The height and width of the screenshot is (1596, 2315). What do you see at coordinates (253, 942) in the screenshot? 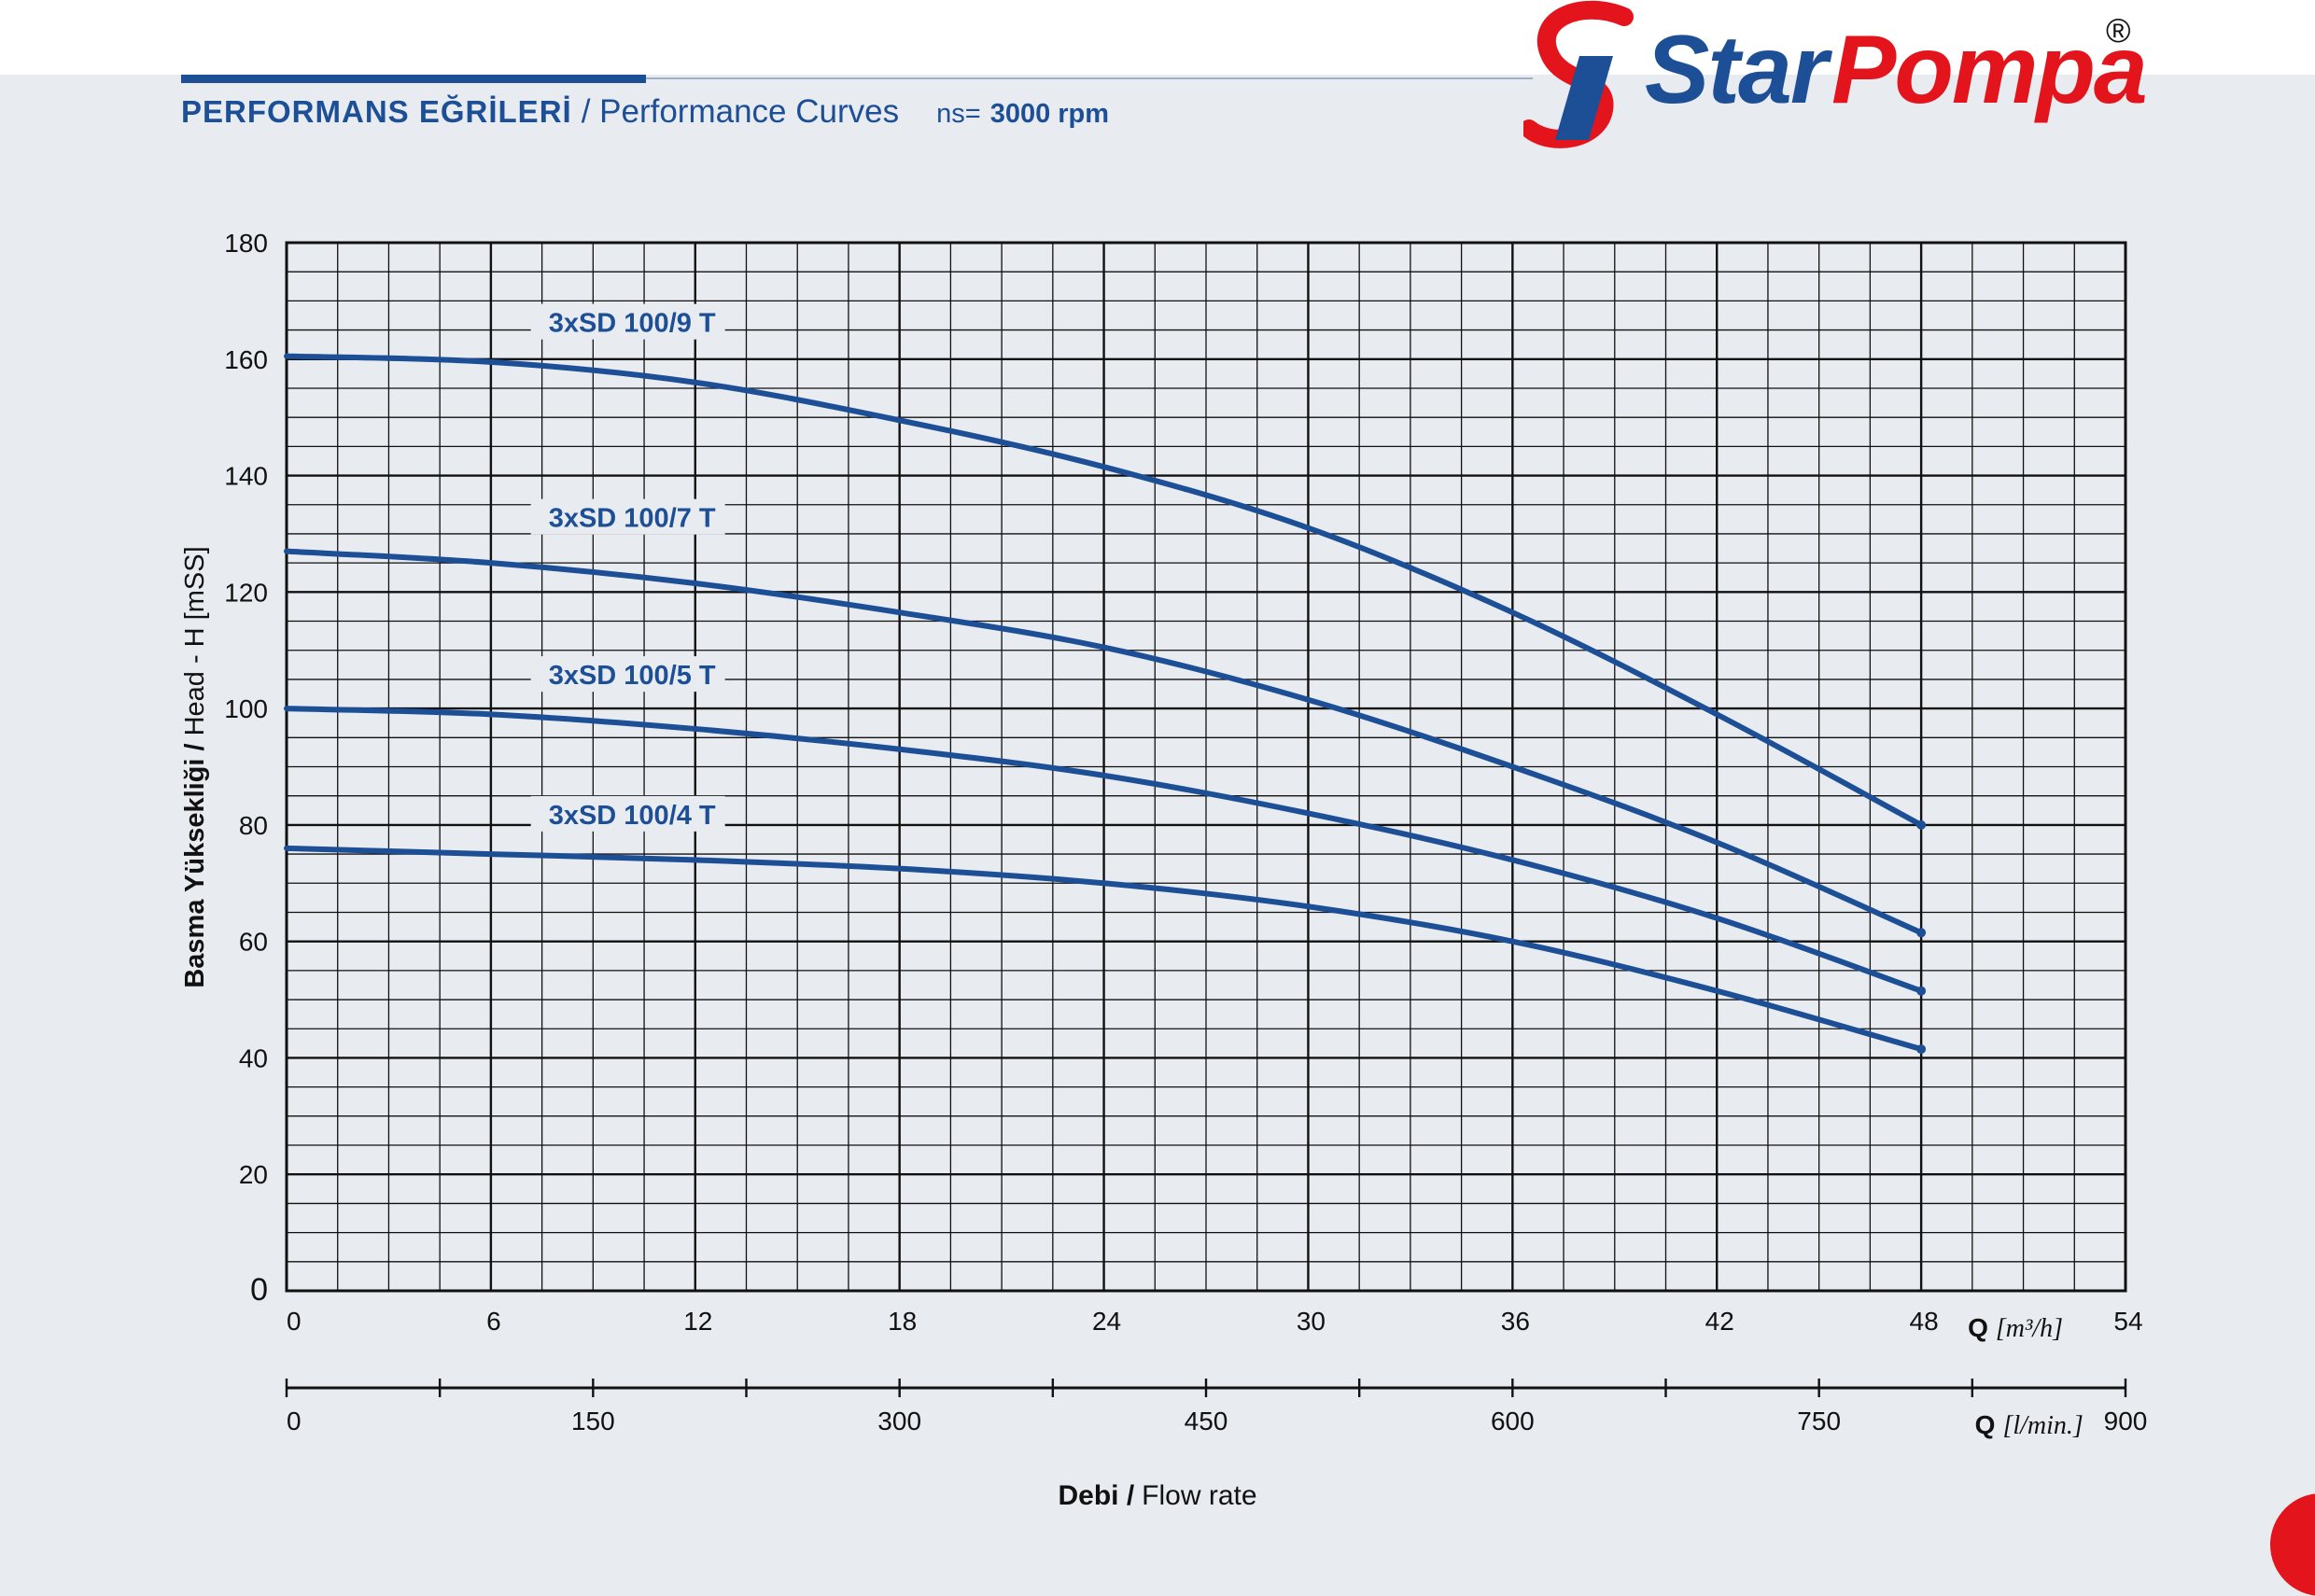
I see `y-tick-label: 60` at bounding box center [253, 942].